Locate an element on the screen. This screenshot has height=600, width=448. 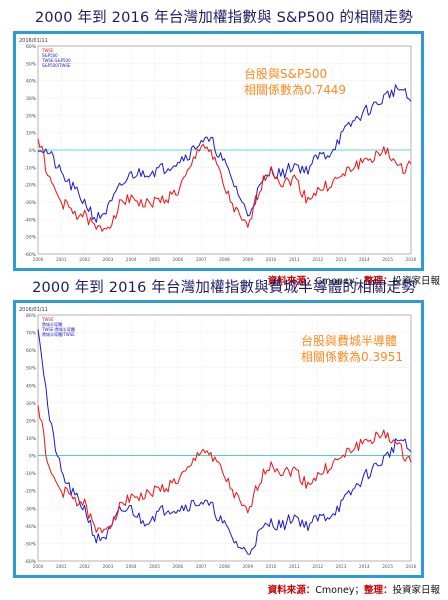
legend-entry: S&P500/TWSE is located at coordinates (56, 65).